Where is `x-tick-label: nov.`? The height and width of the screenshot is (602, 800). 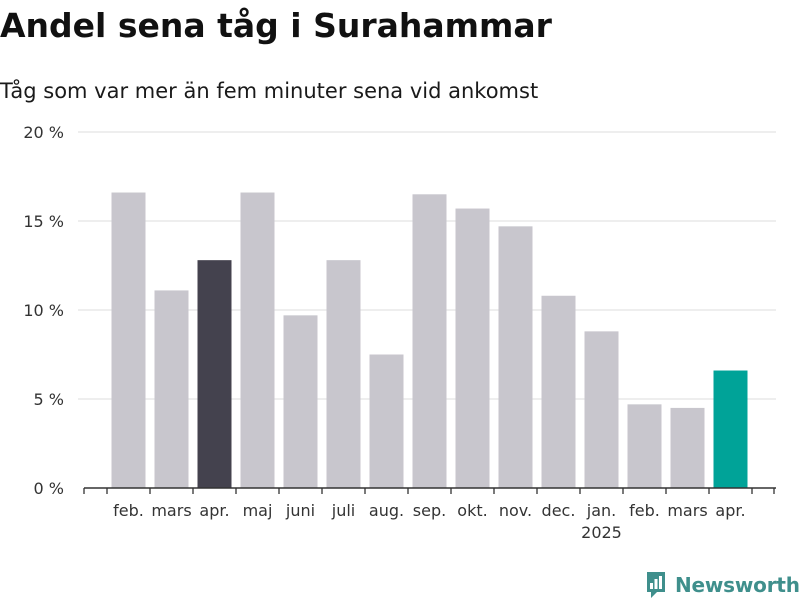
x-tick-label: nov. is located at coordinates (515, 510).